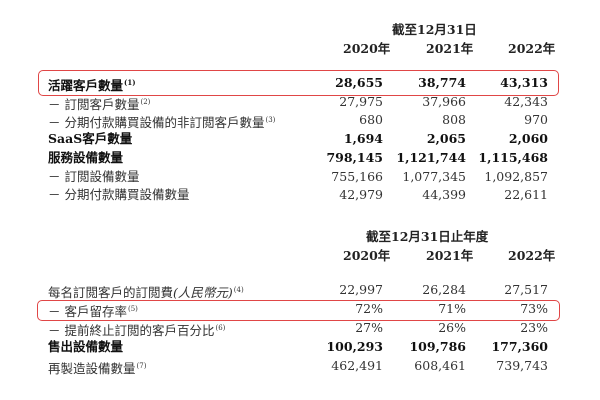  I want to click on value-cell-2022: 970, so click(536, 120).